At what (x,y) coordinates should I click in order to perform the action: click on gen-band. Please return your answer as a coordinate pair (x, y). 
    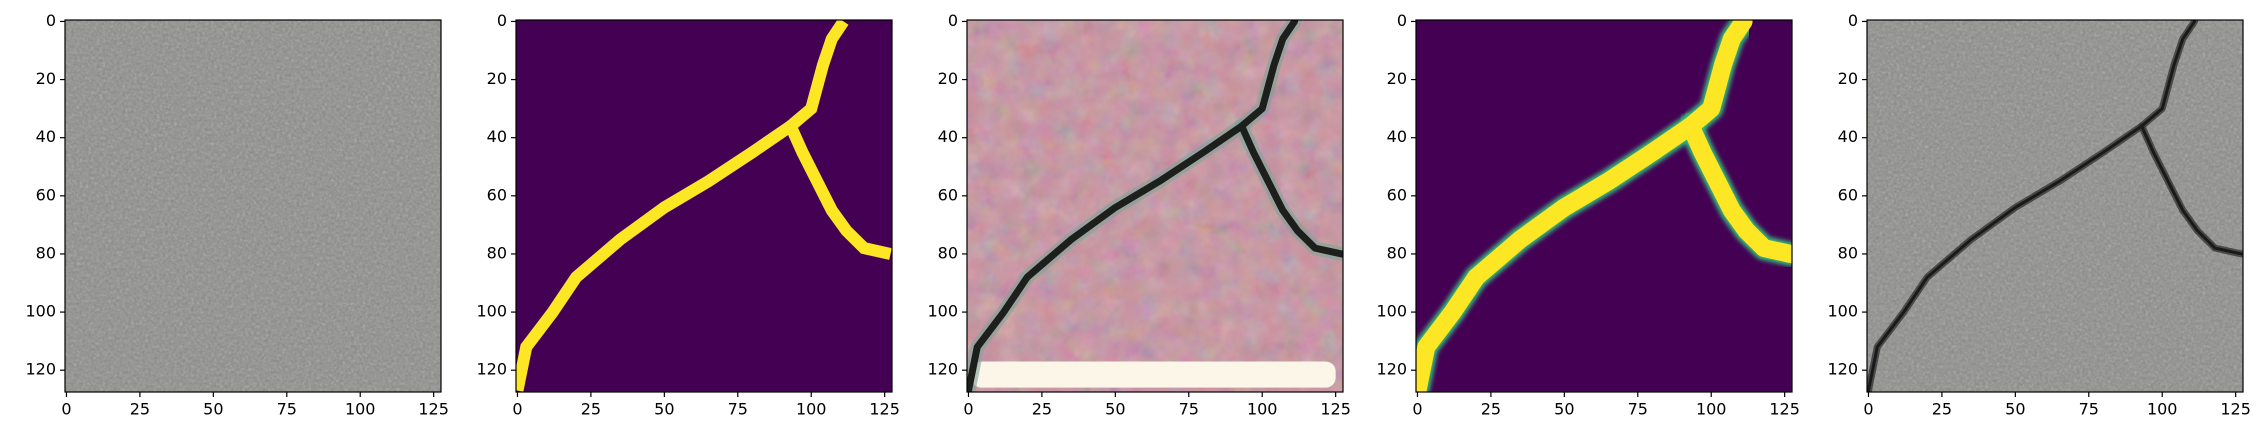
    Looking at the image, I should click on (1153, 374).